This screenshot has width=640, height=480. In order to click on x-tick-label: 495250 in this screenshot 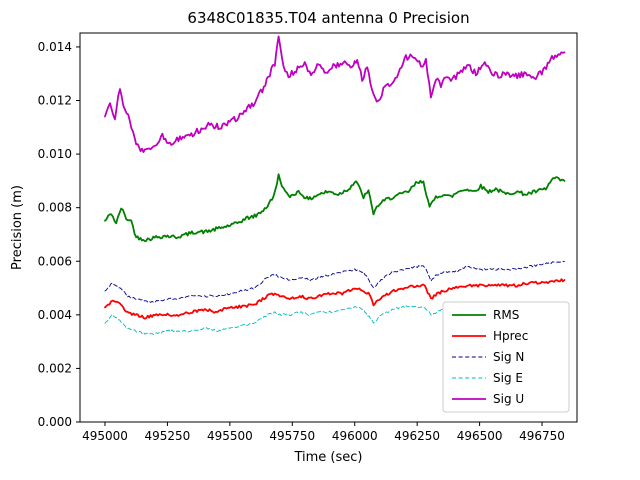, I will do `click(168, 436)`.